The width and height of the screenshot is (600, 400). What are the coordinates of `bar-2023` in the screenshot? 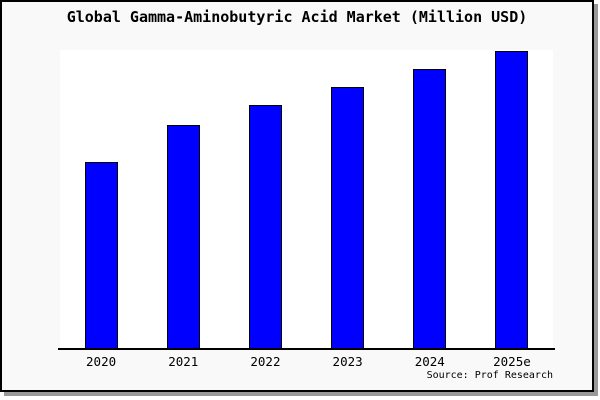 It's located at (348, 217).